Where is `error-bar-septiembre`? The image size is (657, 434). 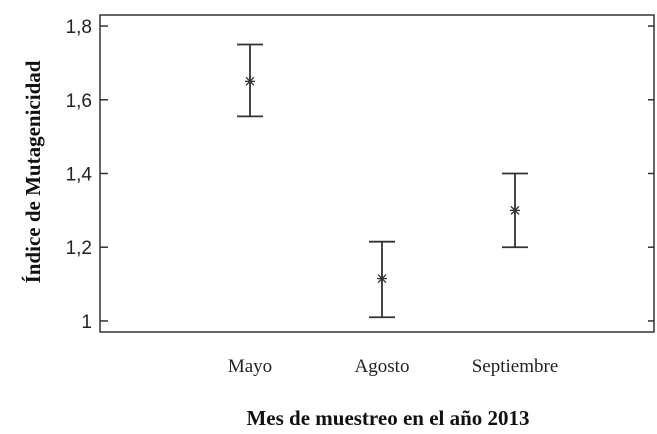 error-bar-septiembre is located at coordinates (515, 210).